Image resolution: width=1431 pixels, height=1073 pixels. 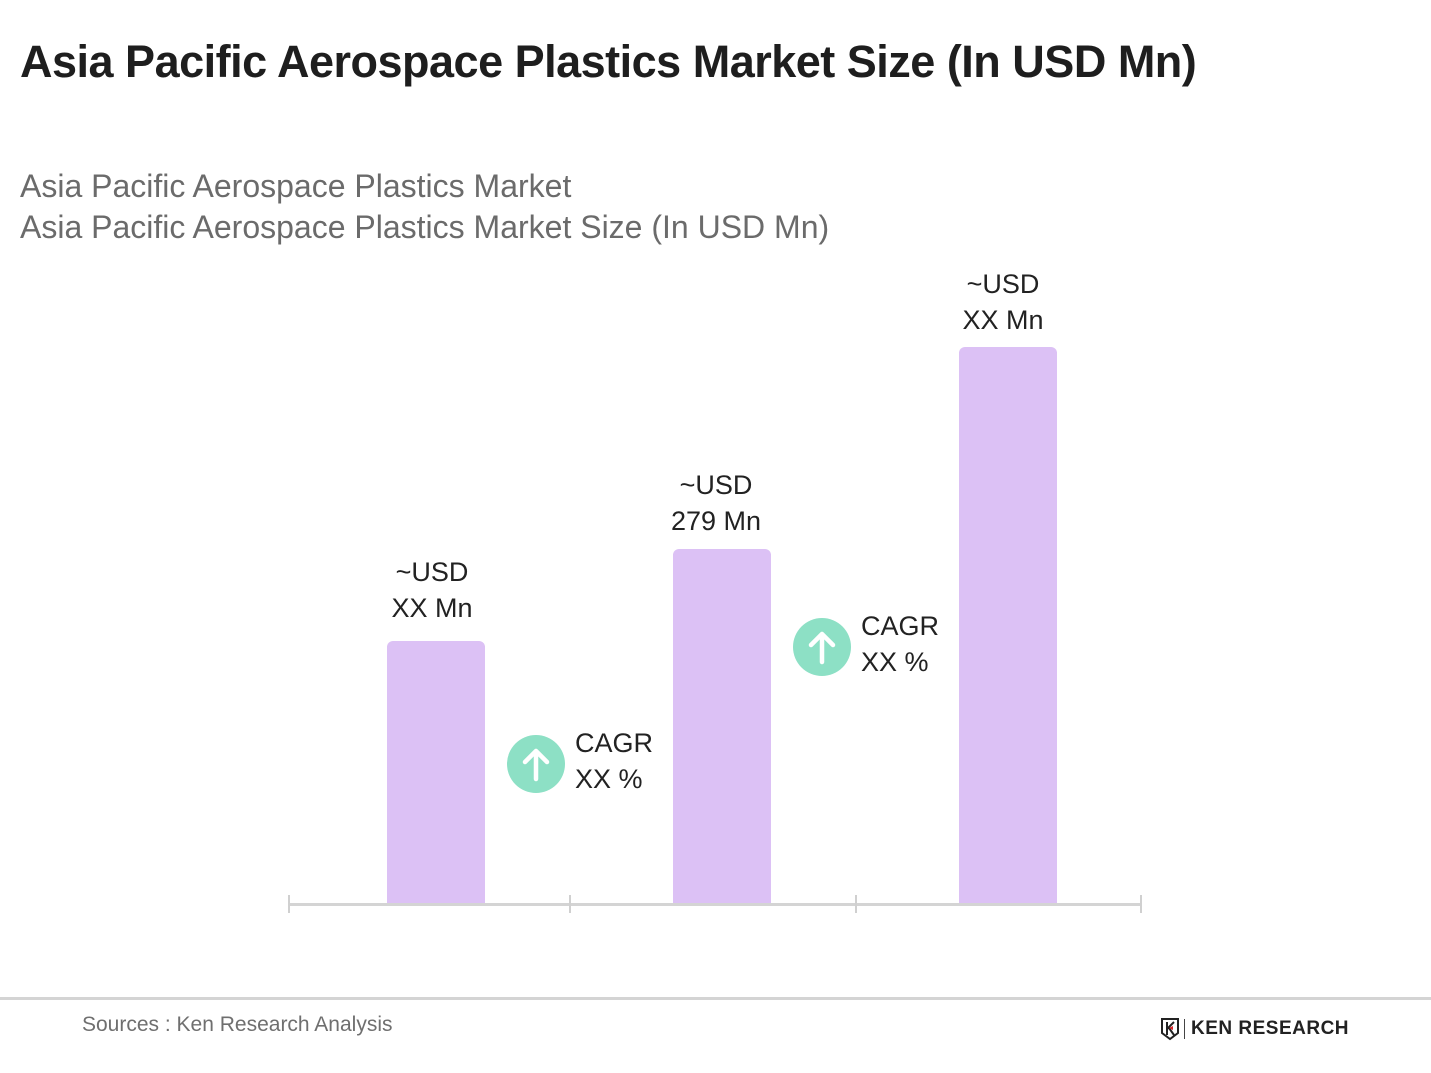 I want to click on source-note: Sources : Ken Research Analysis, so click(x=237, y=1024).